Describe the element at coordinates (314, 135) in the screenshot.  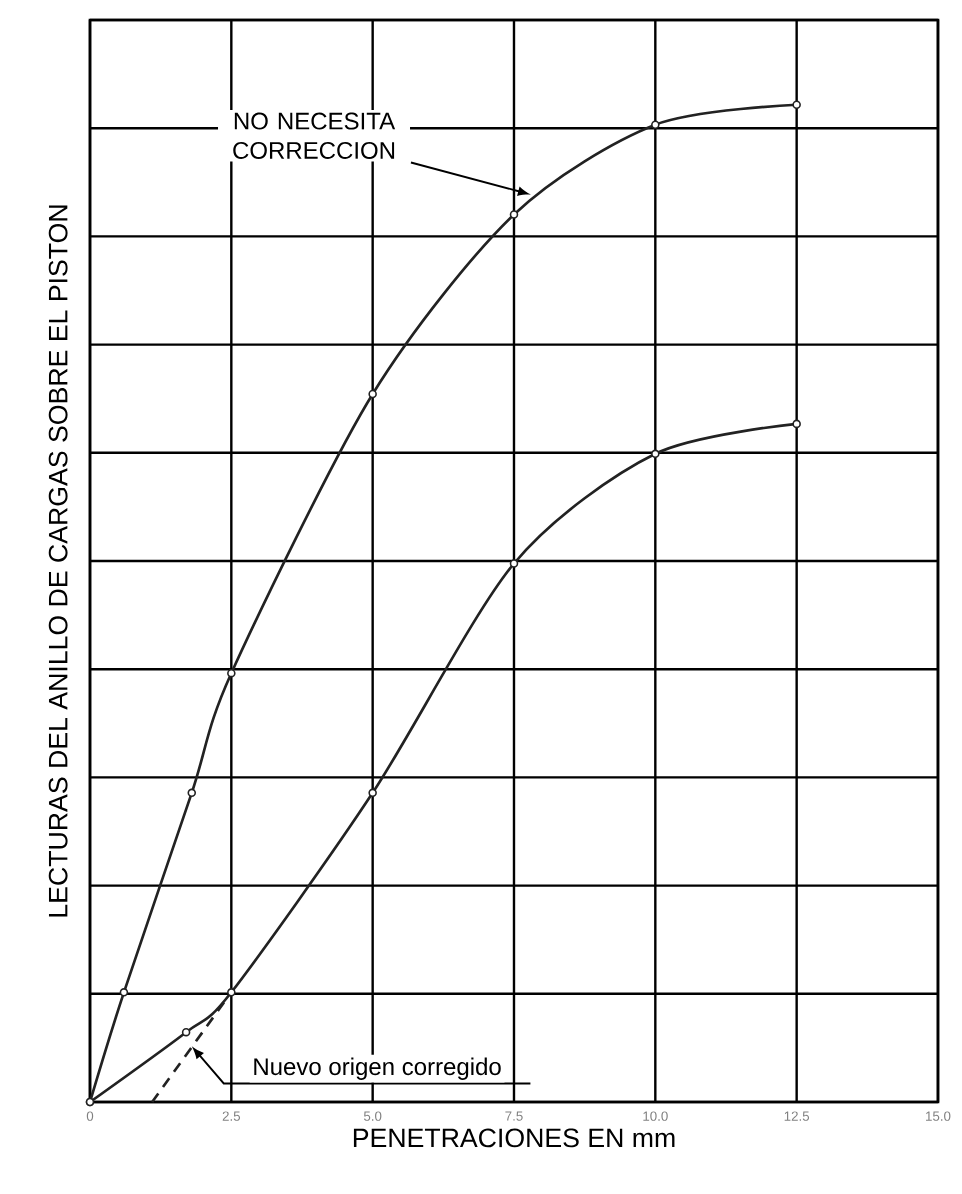
I see `annotation: NO NECESITA CORRECCION` at that location.